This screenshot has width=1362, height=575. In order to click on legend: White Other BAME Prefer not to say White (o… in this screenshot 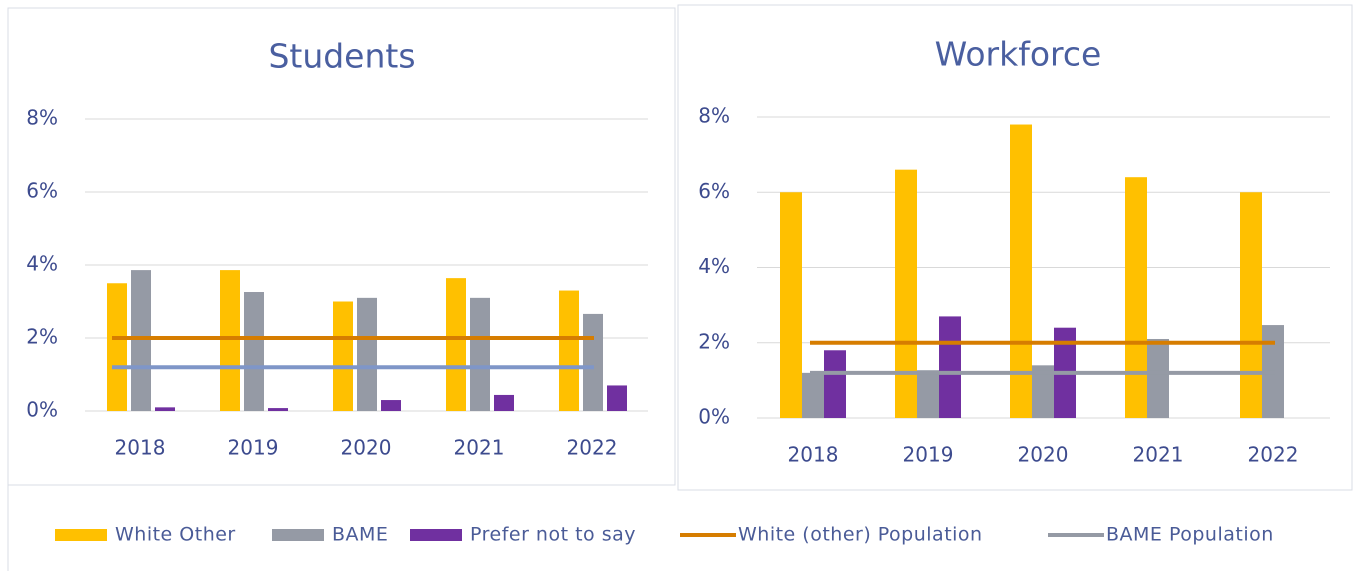, I will do `click(664, 535)`.